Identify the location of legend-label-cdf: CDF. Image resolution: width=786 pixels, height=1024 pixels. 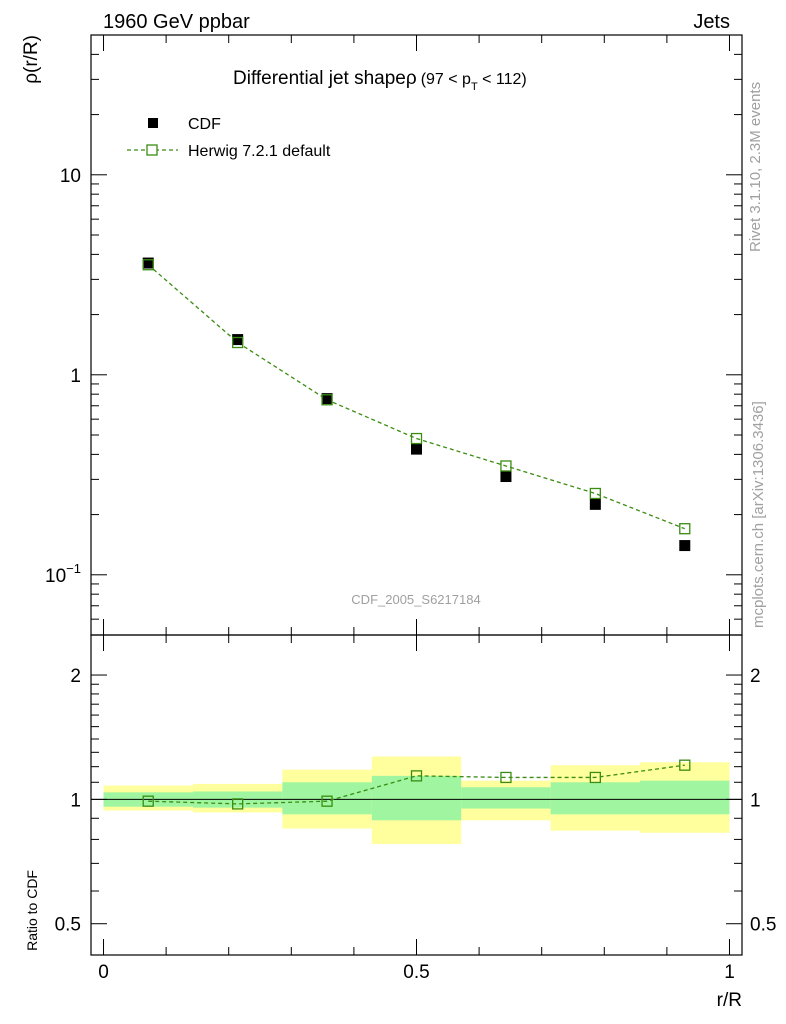
(204, 124).